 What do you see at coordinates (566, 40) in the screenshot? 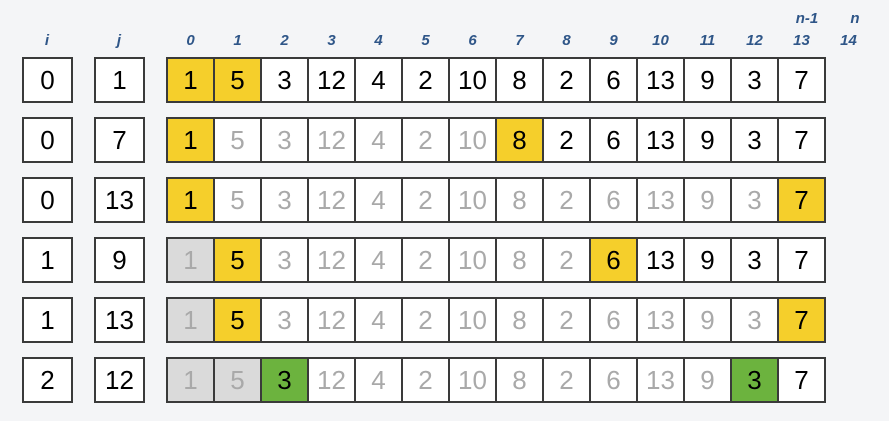
I see `index-label-8: 8` at bounding box center [566, 40].